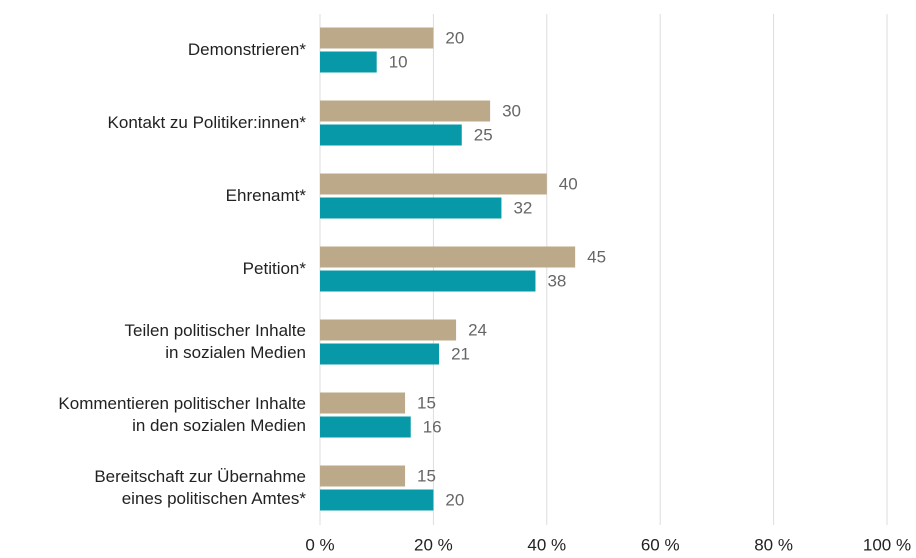 The height and width of the screenshot is (558, 916). What do you see at coordinates (319, 544) in the screenshot?
I see `x-tick-label: 0 %` at bounding box center [319, 544].